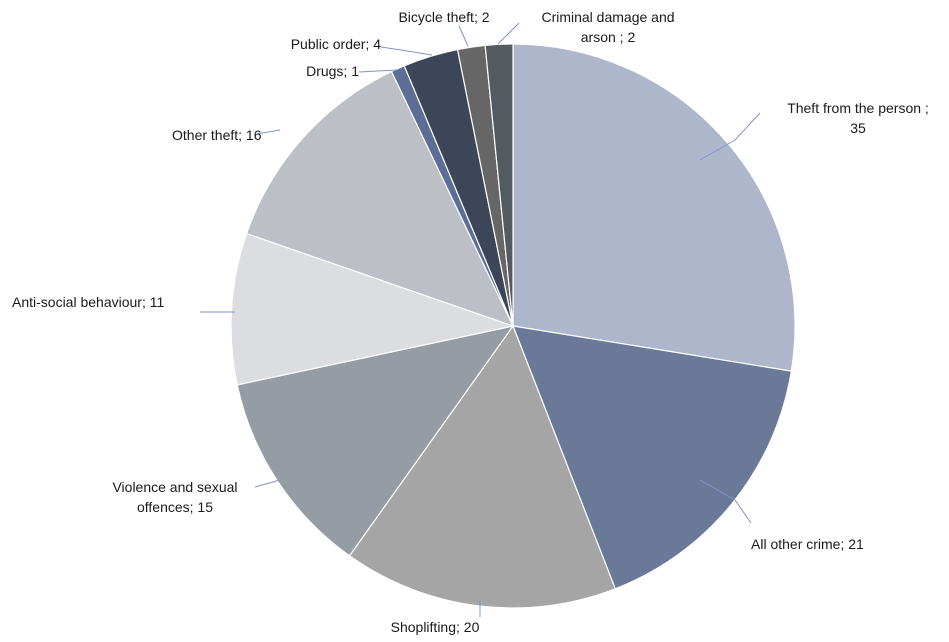  Describe the element at coordinates (380, 199) in the screenshot. I see `pie-slice-other-theft` at that location.